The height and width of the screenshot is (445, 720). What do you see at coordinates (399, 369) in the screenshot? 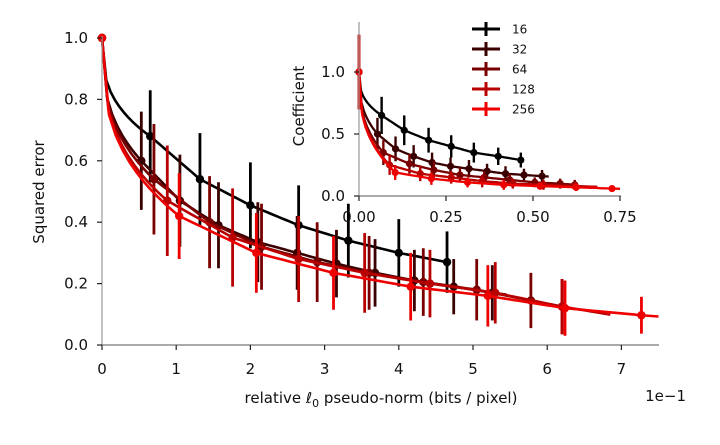
I see `main-x-tick-label: 4` at bounding box center [399, 369].